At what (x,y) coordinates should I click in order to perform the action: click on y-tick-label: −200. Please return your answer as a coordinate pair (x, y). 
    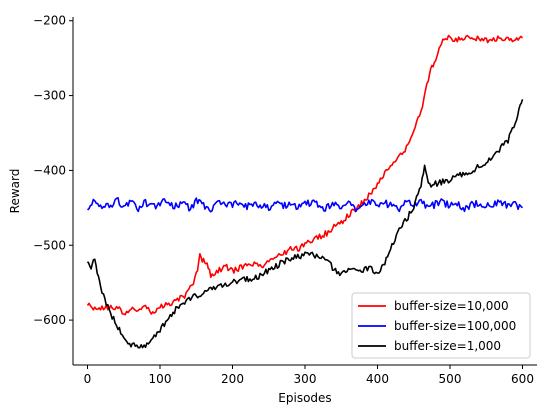
    Looking at the image, I should click on (49, 21).